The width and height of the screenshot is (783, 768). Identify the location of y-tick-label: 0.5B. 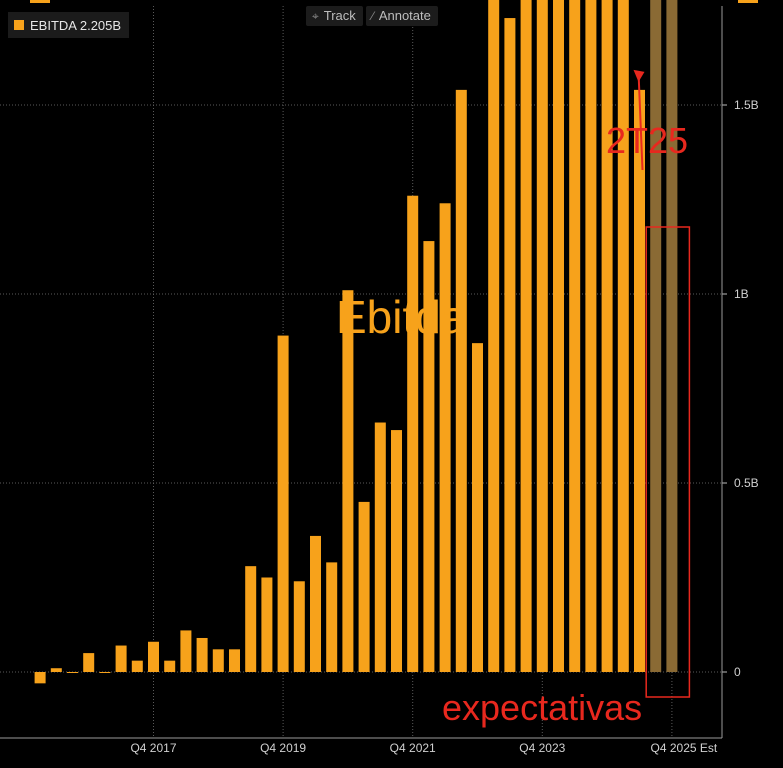
(746, 483).